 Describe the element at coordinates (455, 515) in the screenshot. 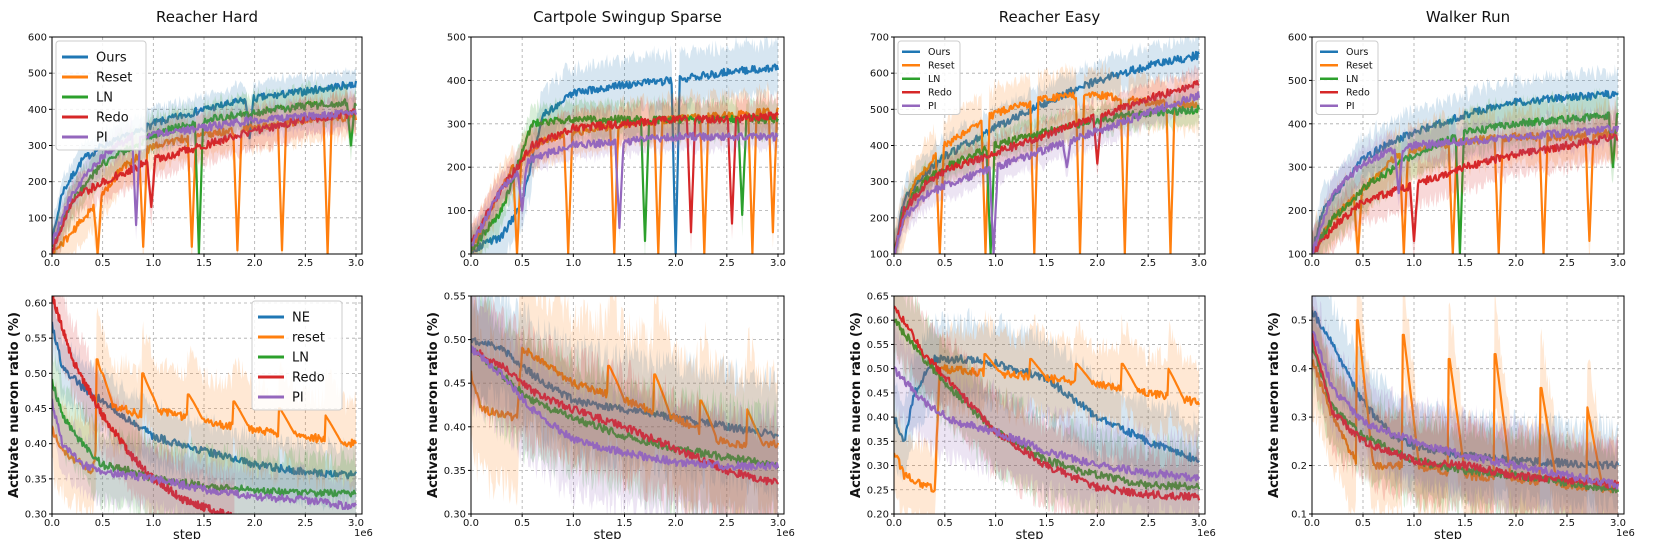

I see `y-tick-label: 0.30` at that location.